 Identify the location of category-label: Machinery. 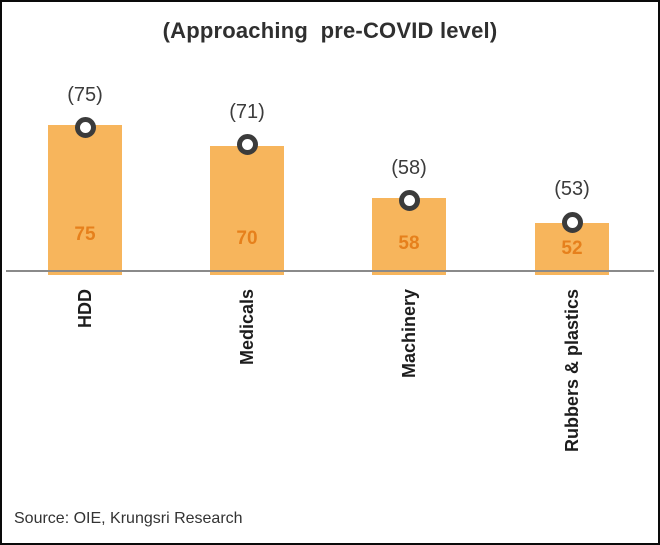
(409, 334).